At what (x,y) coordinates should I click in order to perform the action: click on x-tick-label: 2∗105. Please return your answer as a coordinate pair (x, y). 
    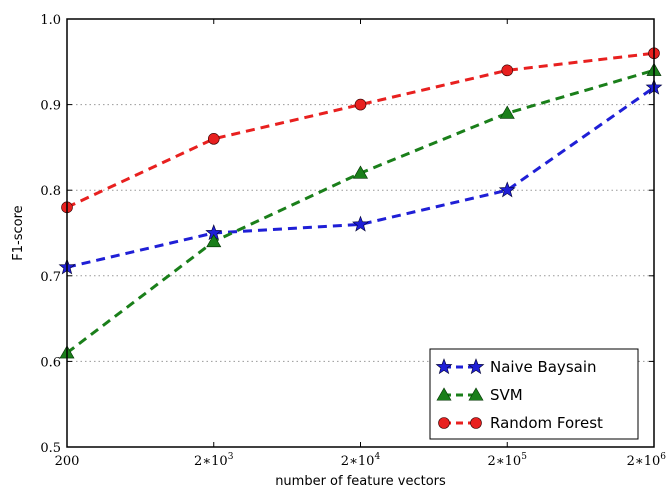
    Looking at the image, I should click on (508, 460).